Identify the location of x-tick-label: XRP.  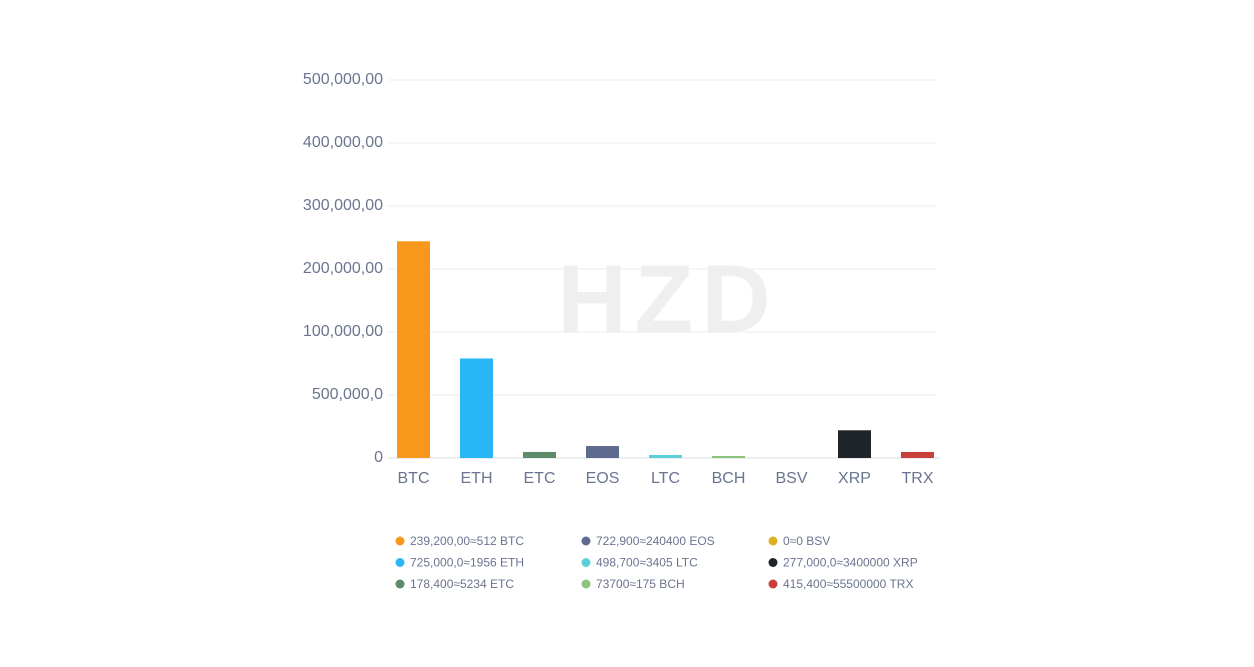
(854, 478).